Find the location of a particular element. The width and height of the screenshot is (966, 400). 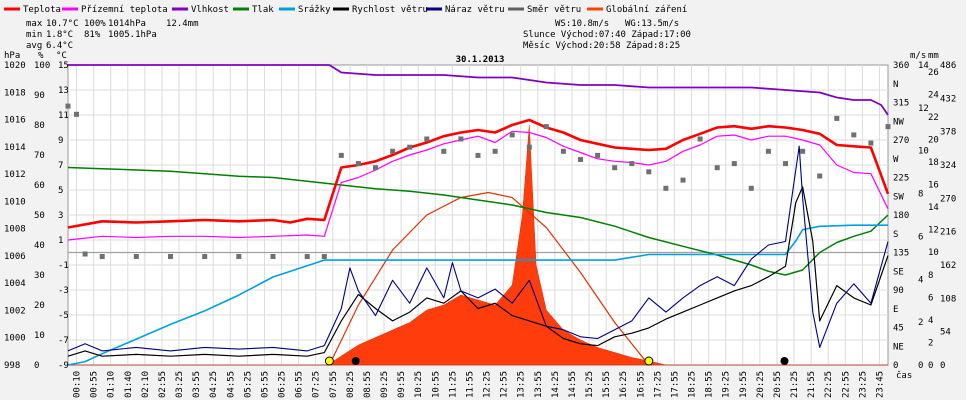

dir-axis-tick: 225 is located at coordinates (901, 179).